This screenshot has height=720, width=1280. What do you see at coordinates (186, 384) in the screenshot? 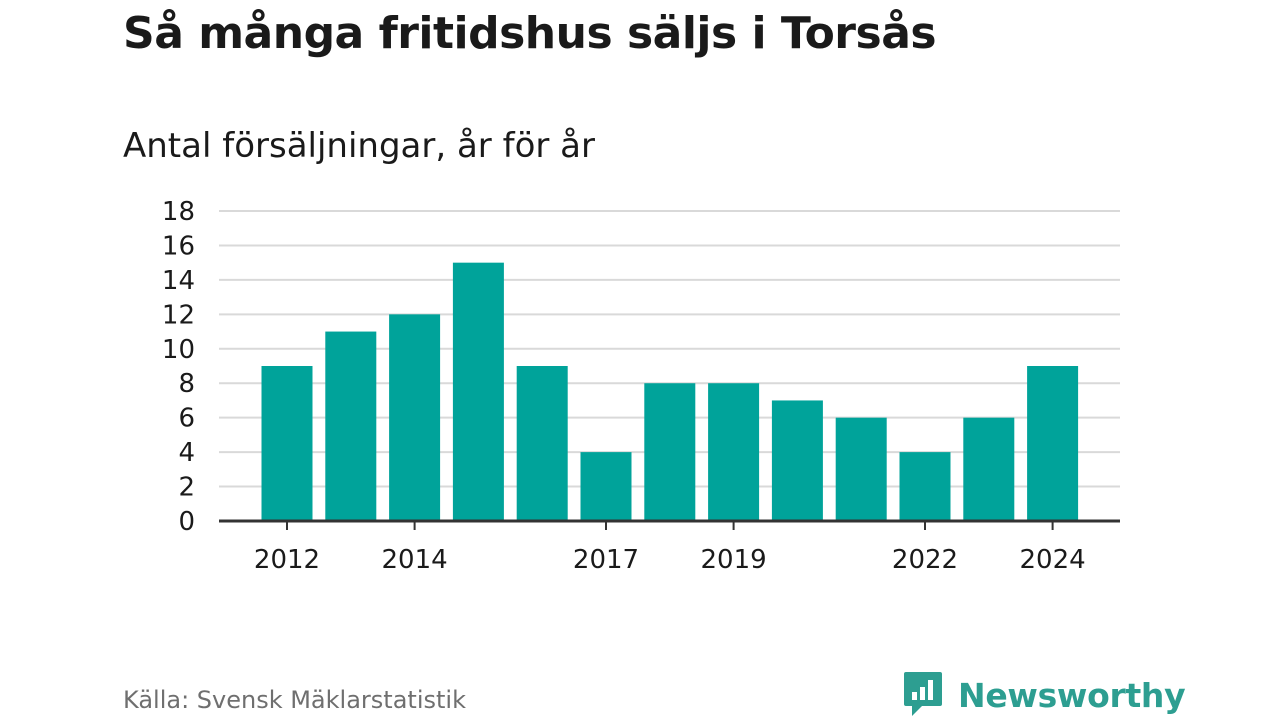
I see `y-tick-label: 8` at bounding box center [186, 384].